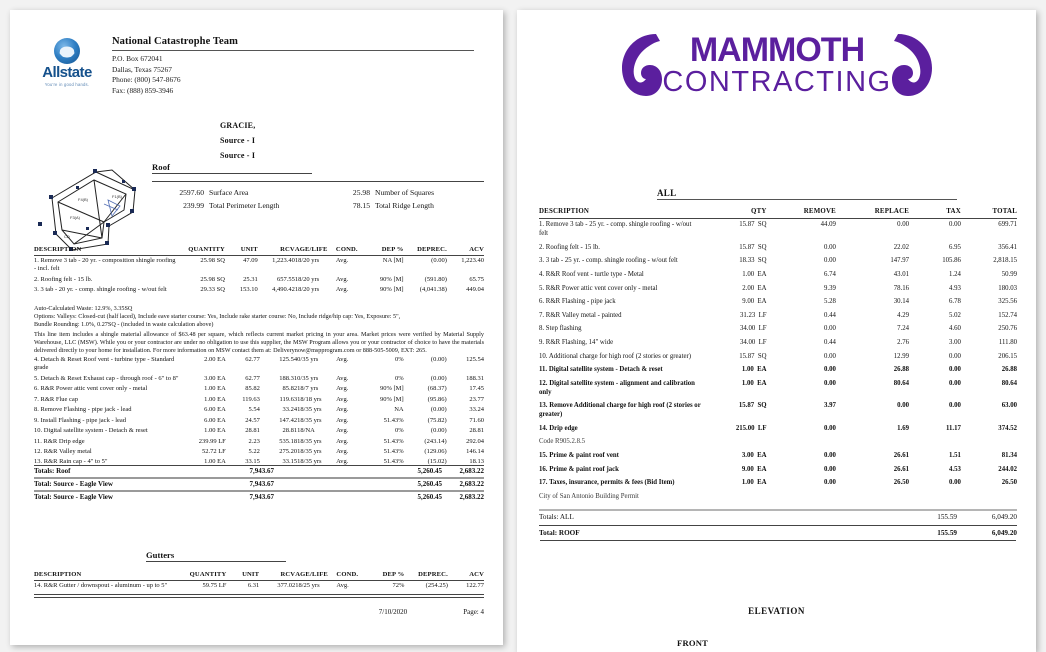 This screenshot has height=652, width=1046. Describe the element at coordinates (472, 260) in the screenshot. I see `cell-acv: 1,223.40` at that location.